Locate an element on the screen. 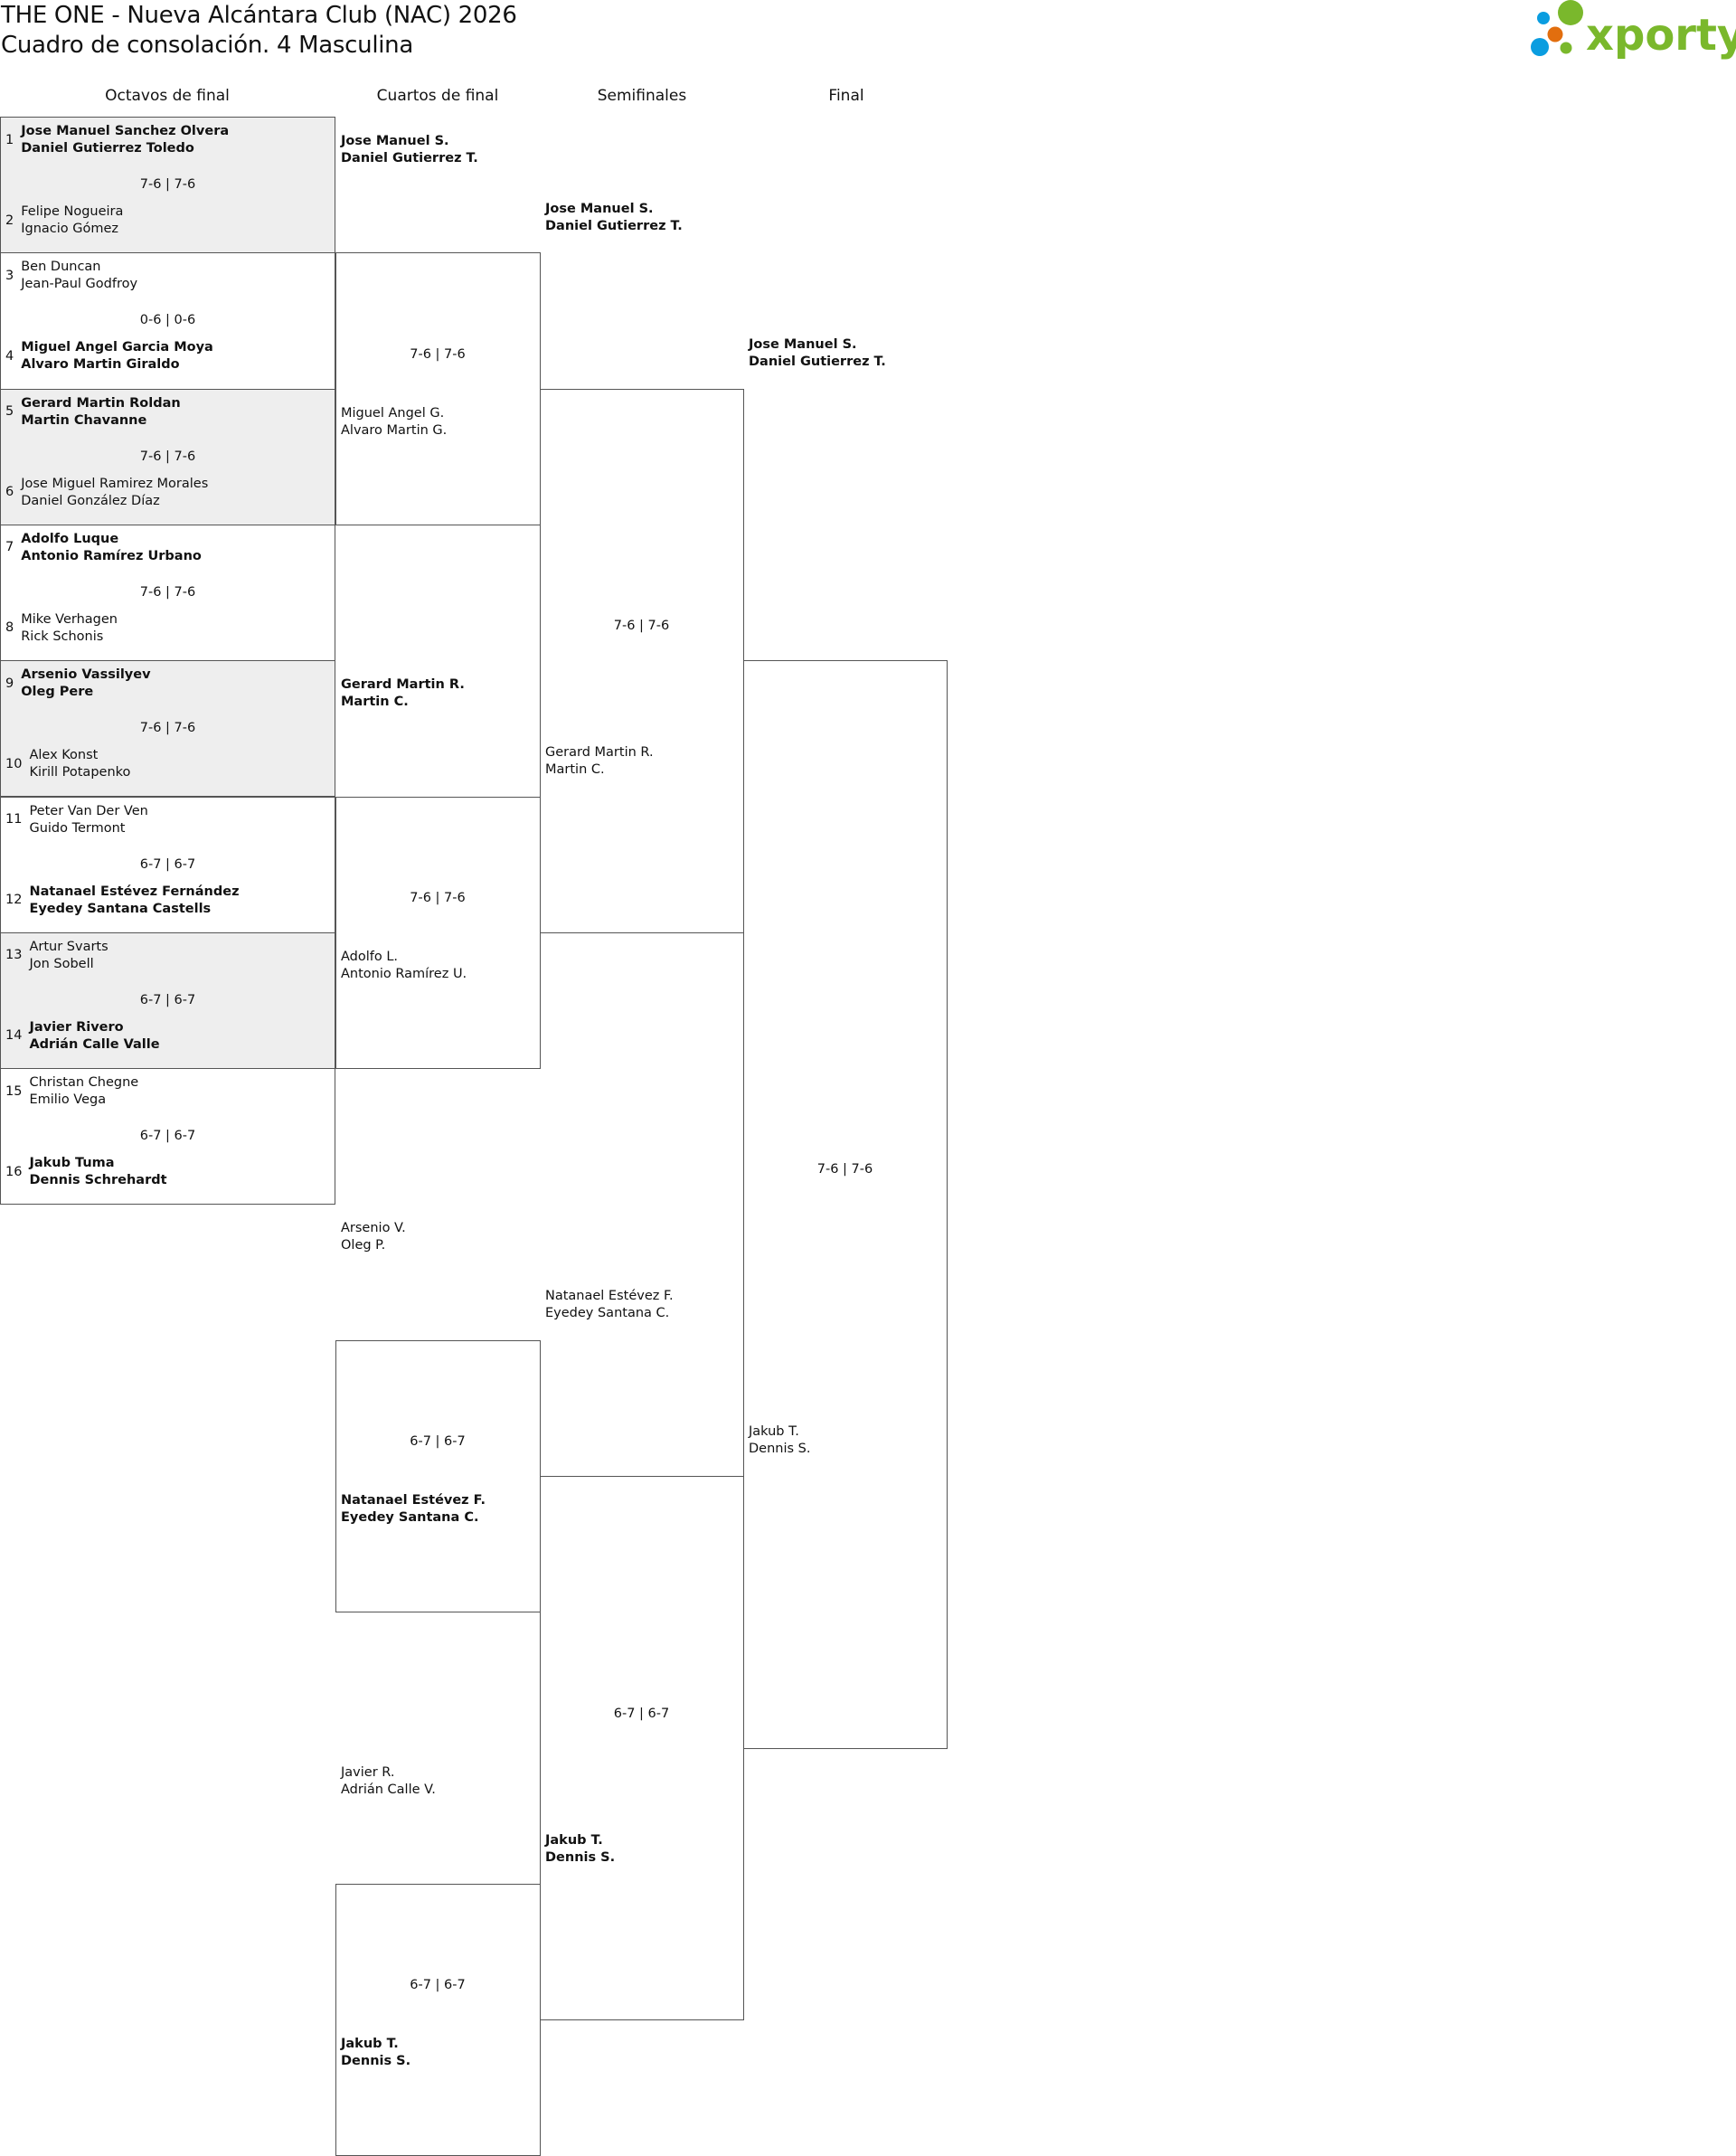 The height and width of the screenshot is (2156, 1736). team-names: Peter Van Der Ven Guido Termont is located at coordinates (88, 820).